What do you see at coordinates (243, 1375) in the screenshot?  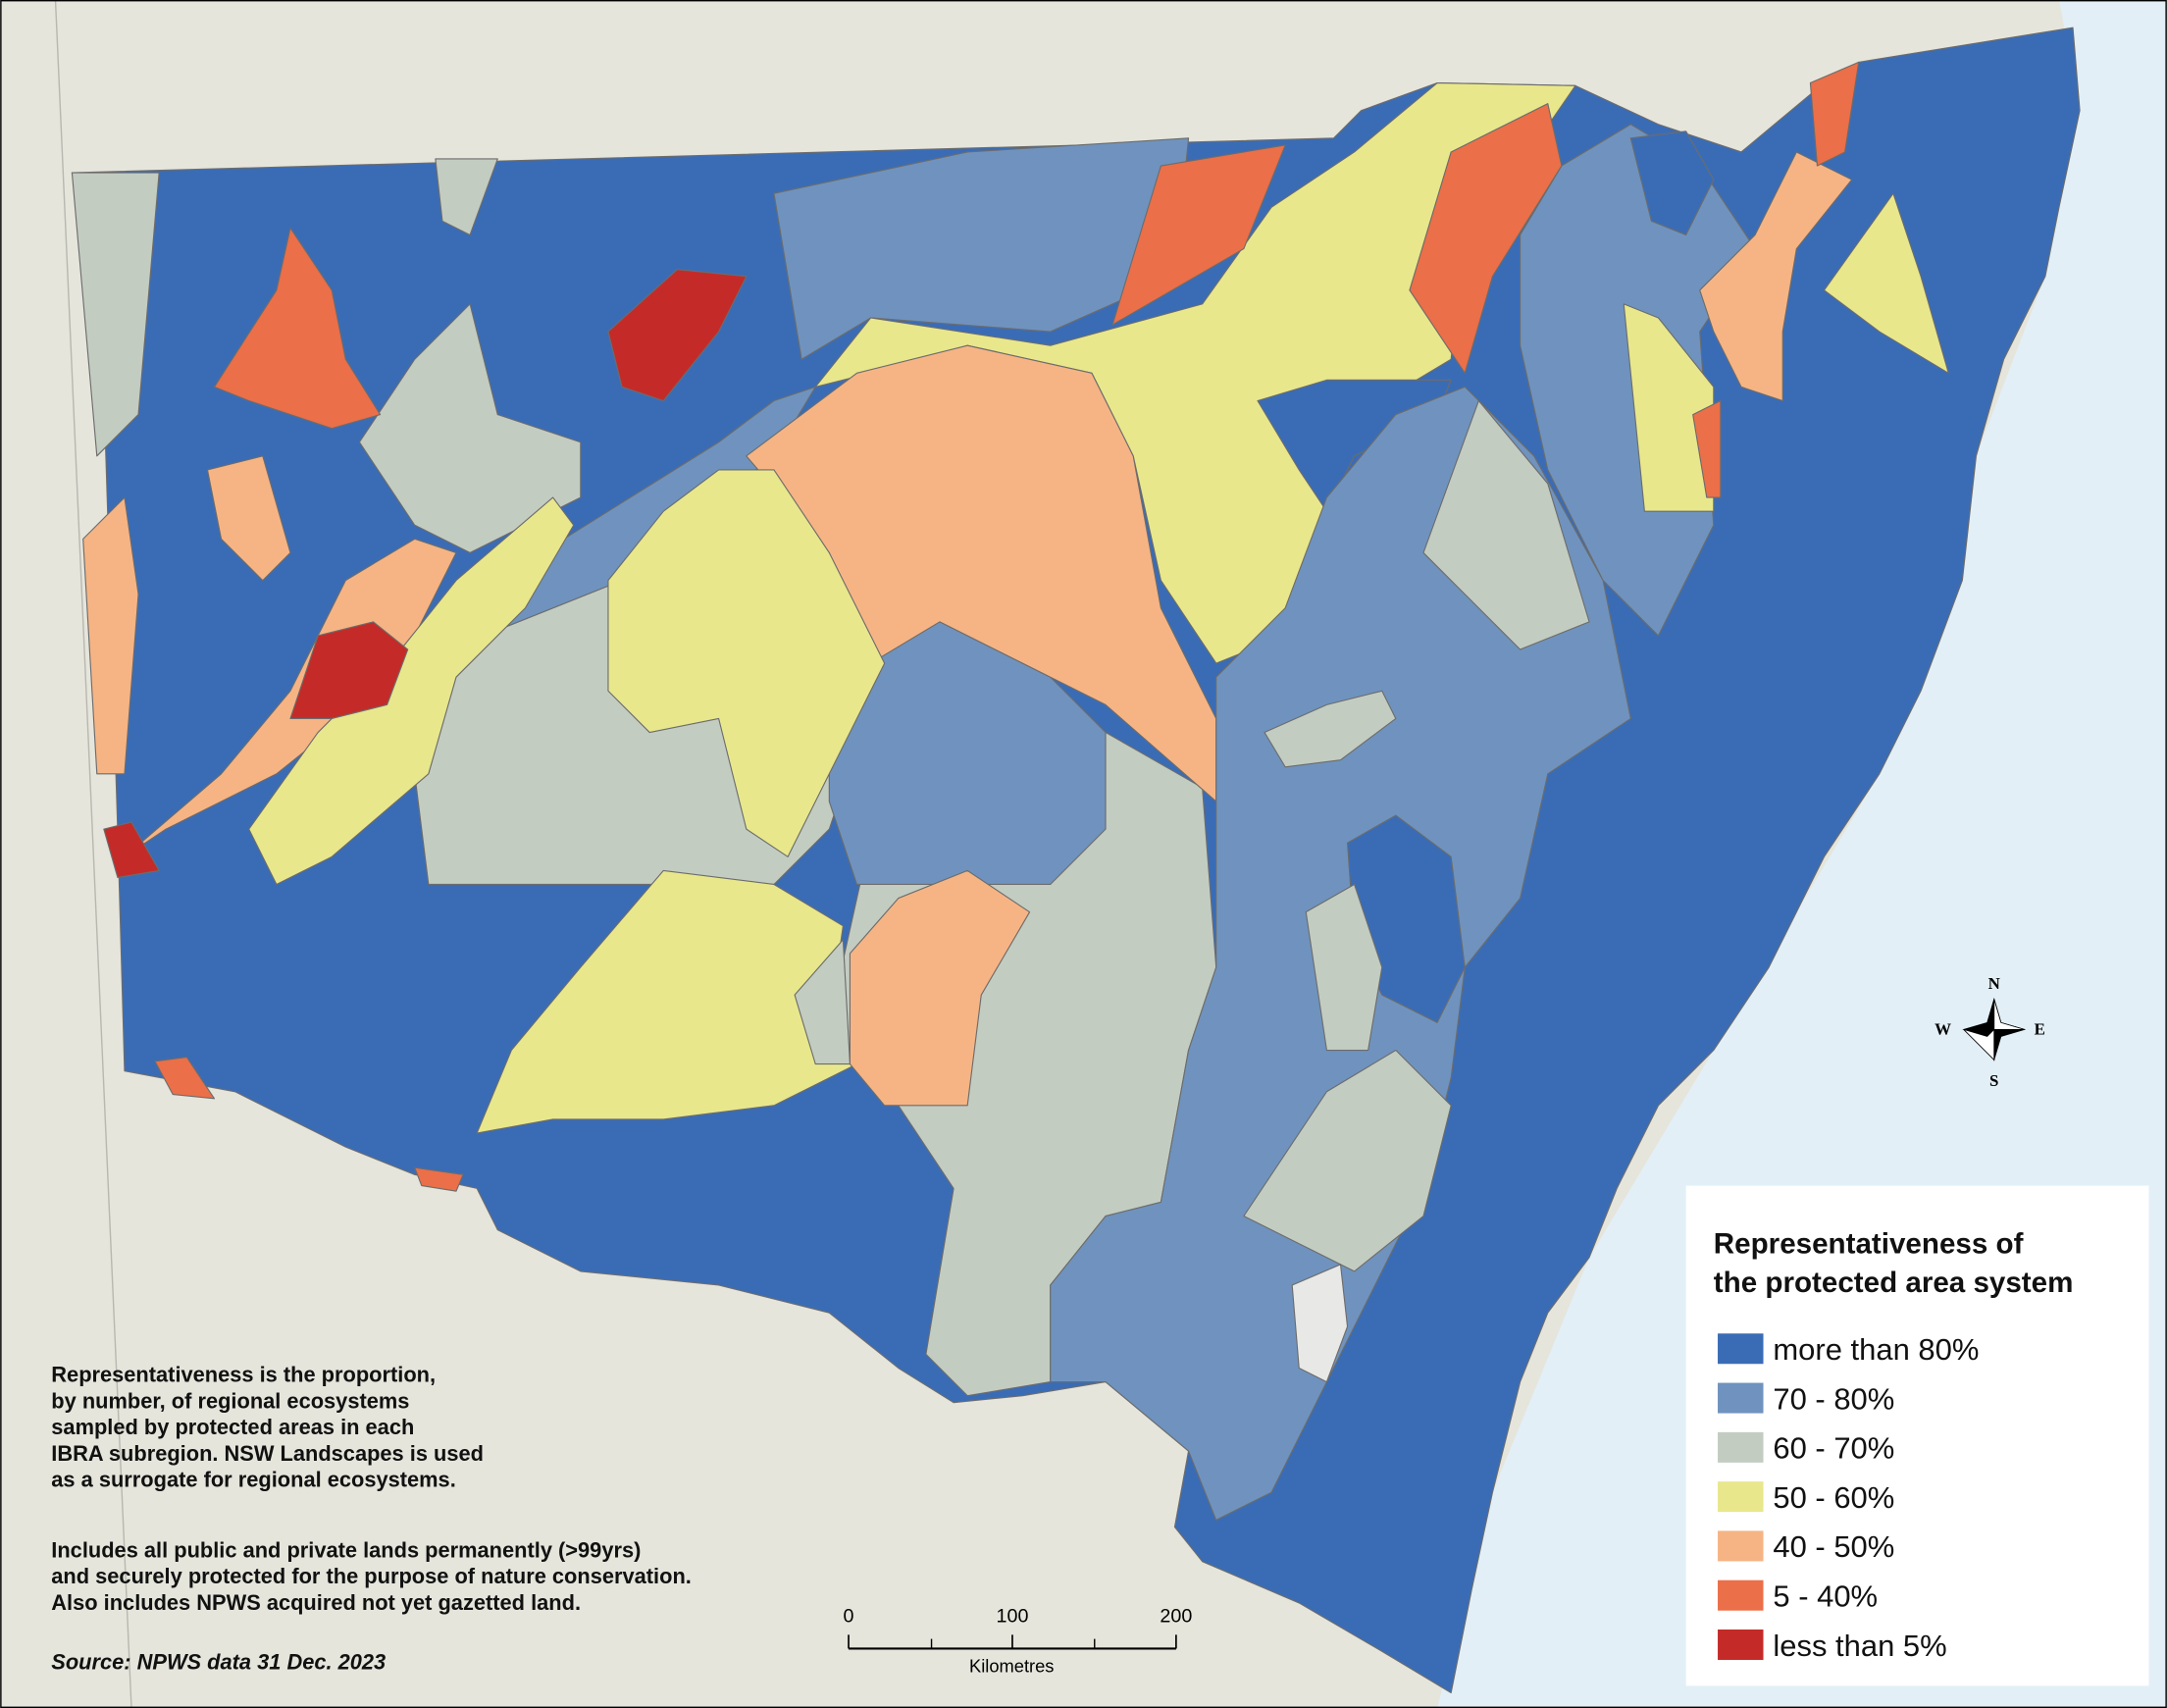 I see `note-line: Representativeness is the proportion,` at bounding box center [243, 1375].